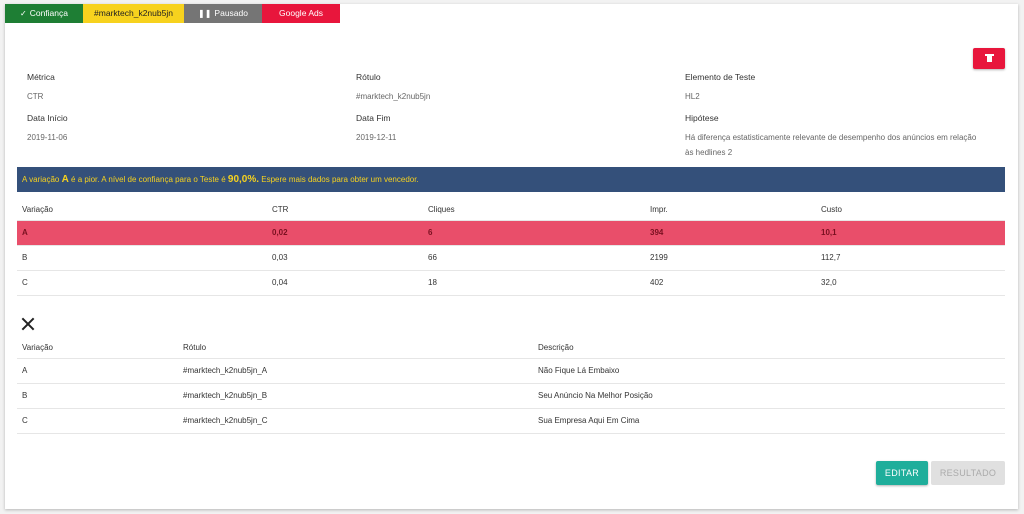 The height and width of the screenshot is (514, 1024). What do you see at coordinates (97, 371) in the screenshot?
I see `variants-cell: A` at bounding box center [97, 371].